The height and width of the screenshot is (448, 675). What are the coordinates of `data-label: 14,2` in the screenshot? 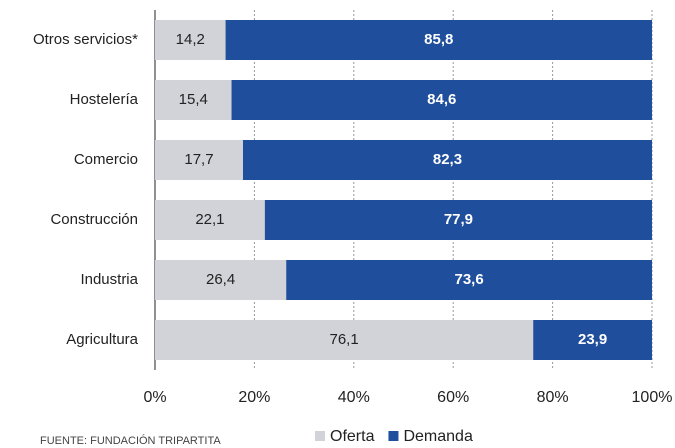 It's located at (190, 39).